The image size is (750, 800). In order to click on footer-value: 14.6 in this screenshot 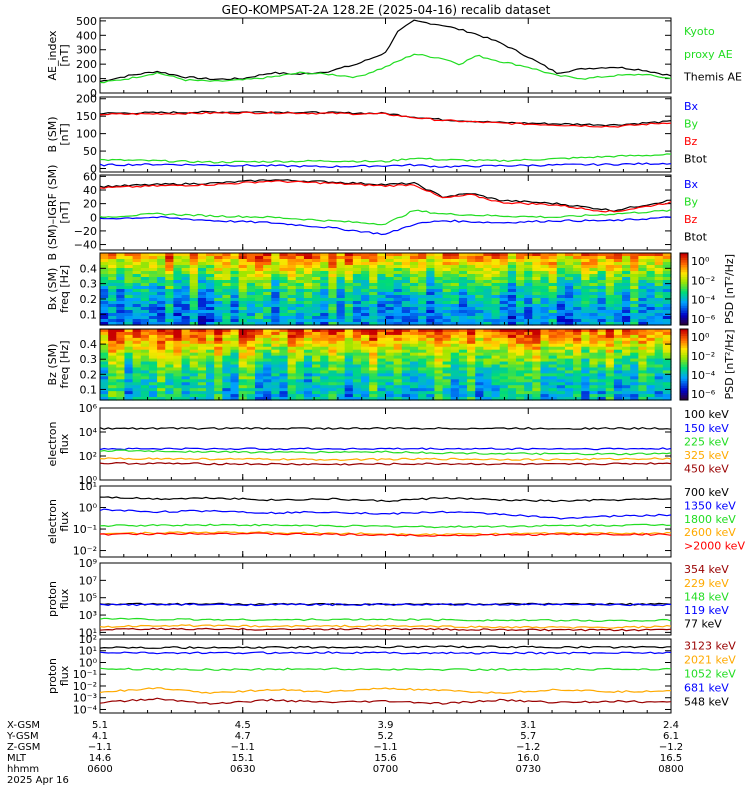, I will do `click(100, 758)`.